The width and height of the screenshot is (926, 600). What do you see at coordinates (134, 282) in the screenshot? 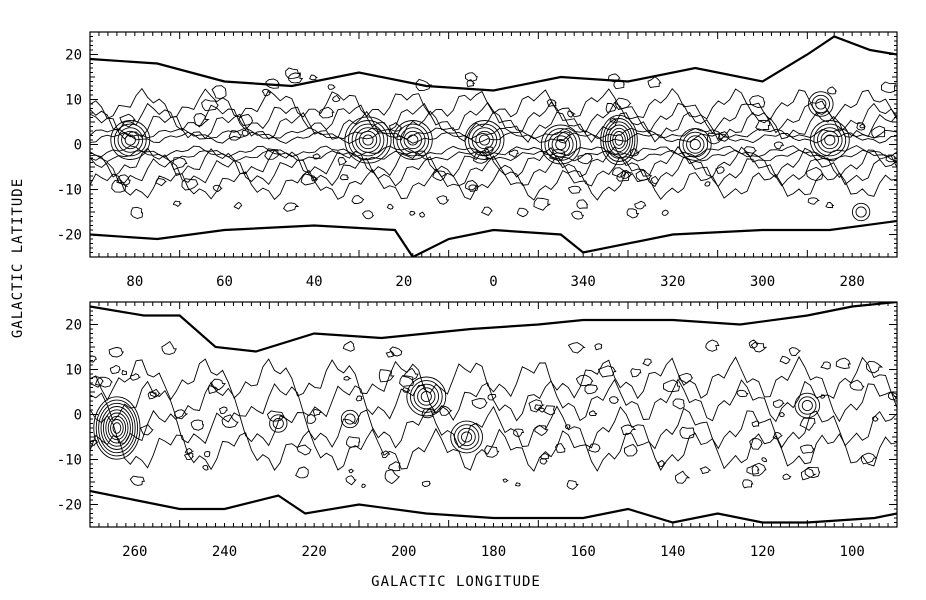
I see `x-tick-label: 80` at bounding box center [134, 282].